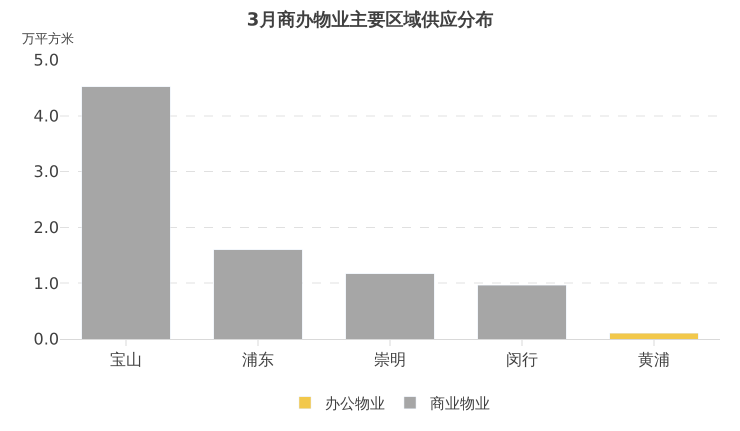  What do you see at coordinates (654, 360) in the screenshot?
I see `x-tick-label: 黄浦` at bounding box center [654, 360].